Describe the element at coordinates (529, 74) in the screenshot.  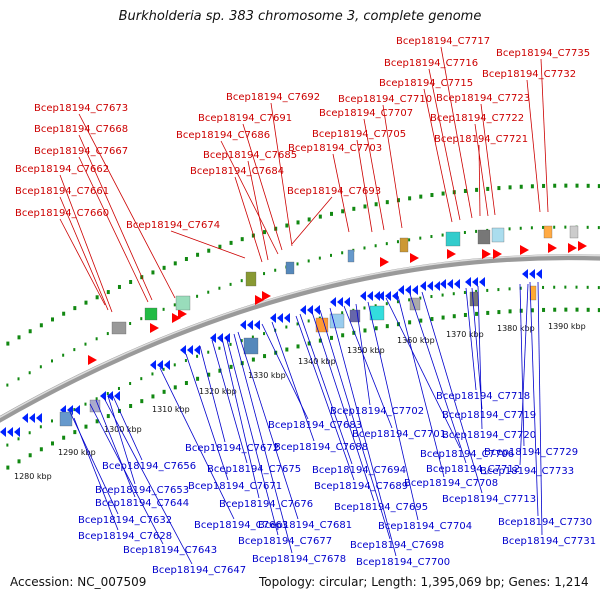
I see `gene-label-top: Bcep18194_C7732` at that location.